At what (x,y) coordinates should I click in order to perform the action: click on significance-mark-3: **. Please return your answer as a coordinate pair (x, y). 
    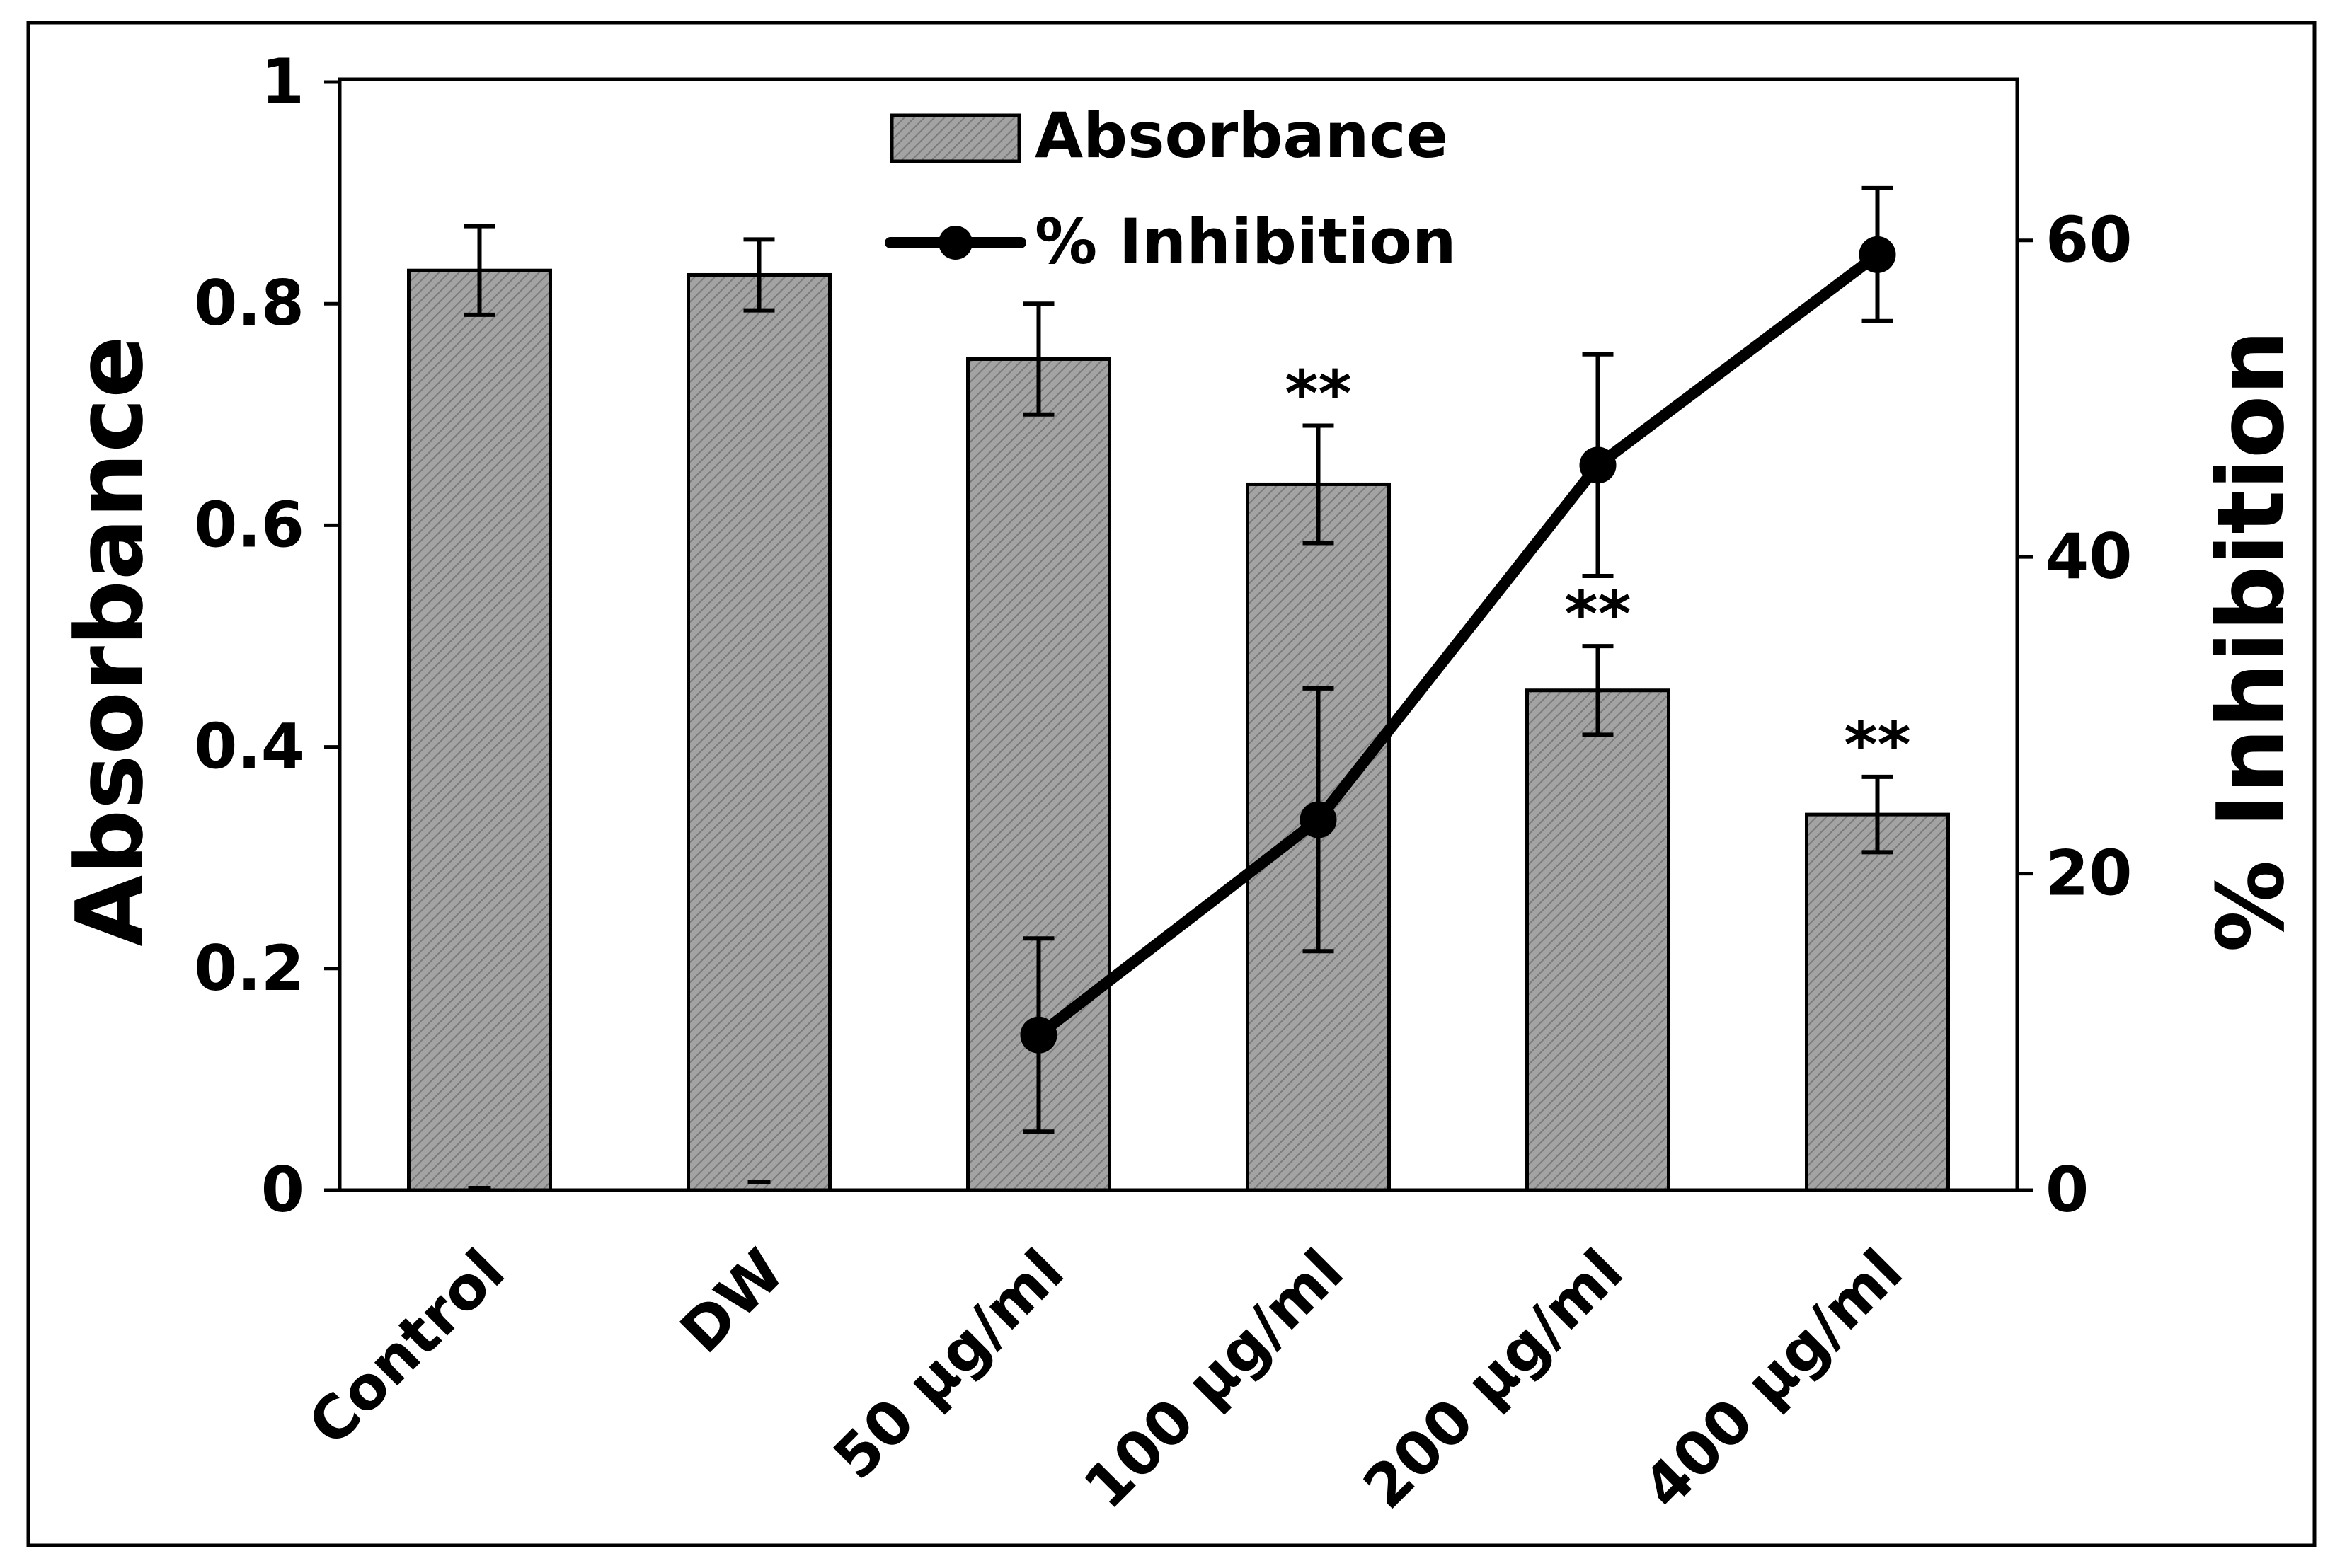
    Looking at the image, I should click on (1318, 394).